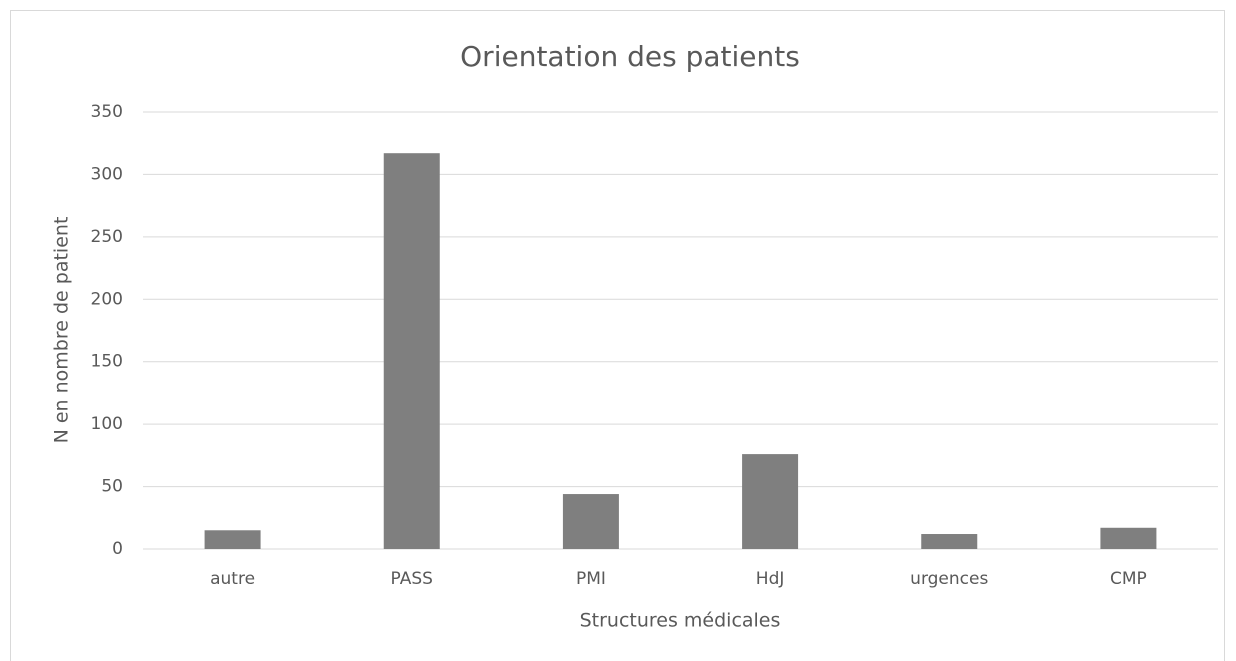 The image size is (1236, 661). Describe the element at coordinates (770, 579) in the screenshot. I see `x-tick-label: HdJ` at that location.